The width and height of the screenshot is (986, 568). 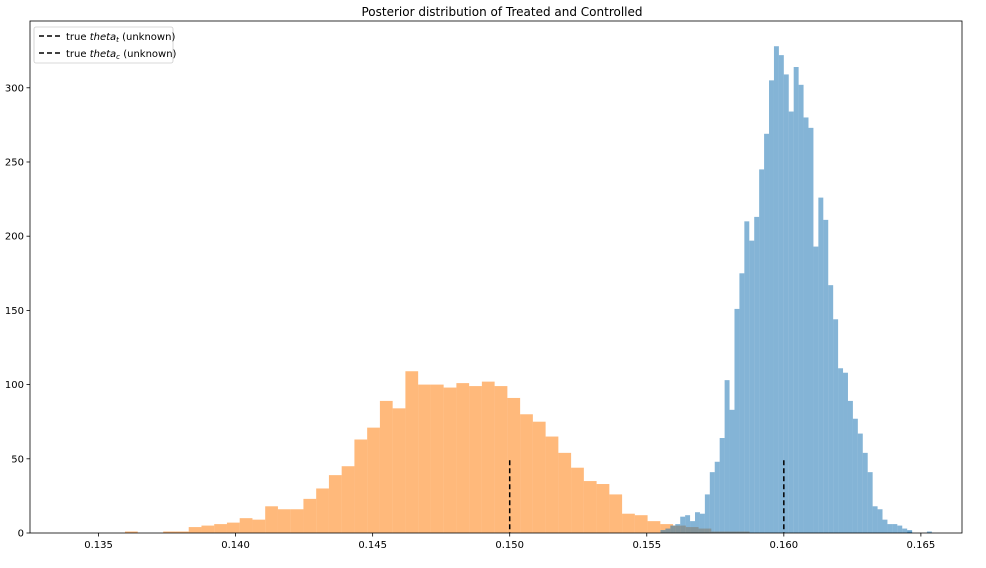 What do you see at coordinates (17, 459) in the screenshot?
I see `y-tick-label: 50` at bounding box center [17, 459].